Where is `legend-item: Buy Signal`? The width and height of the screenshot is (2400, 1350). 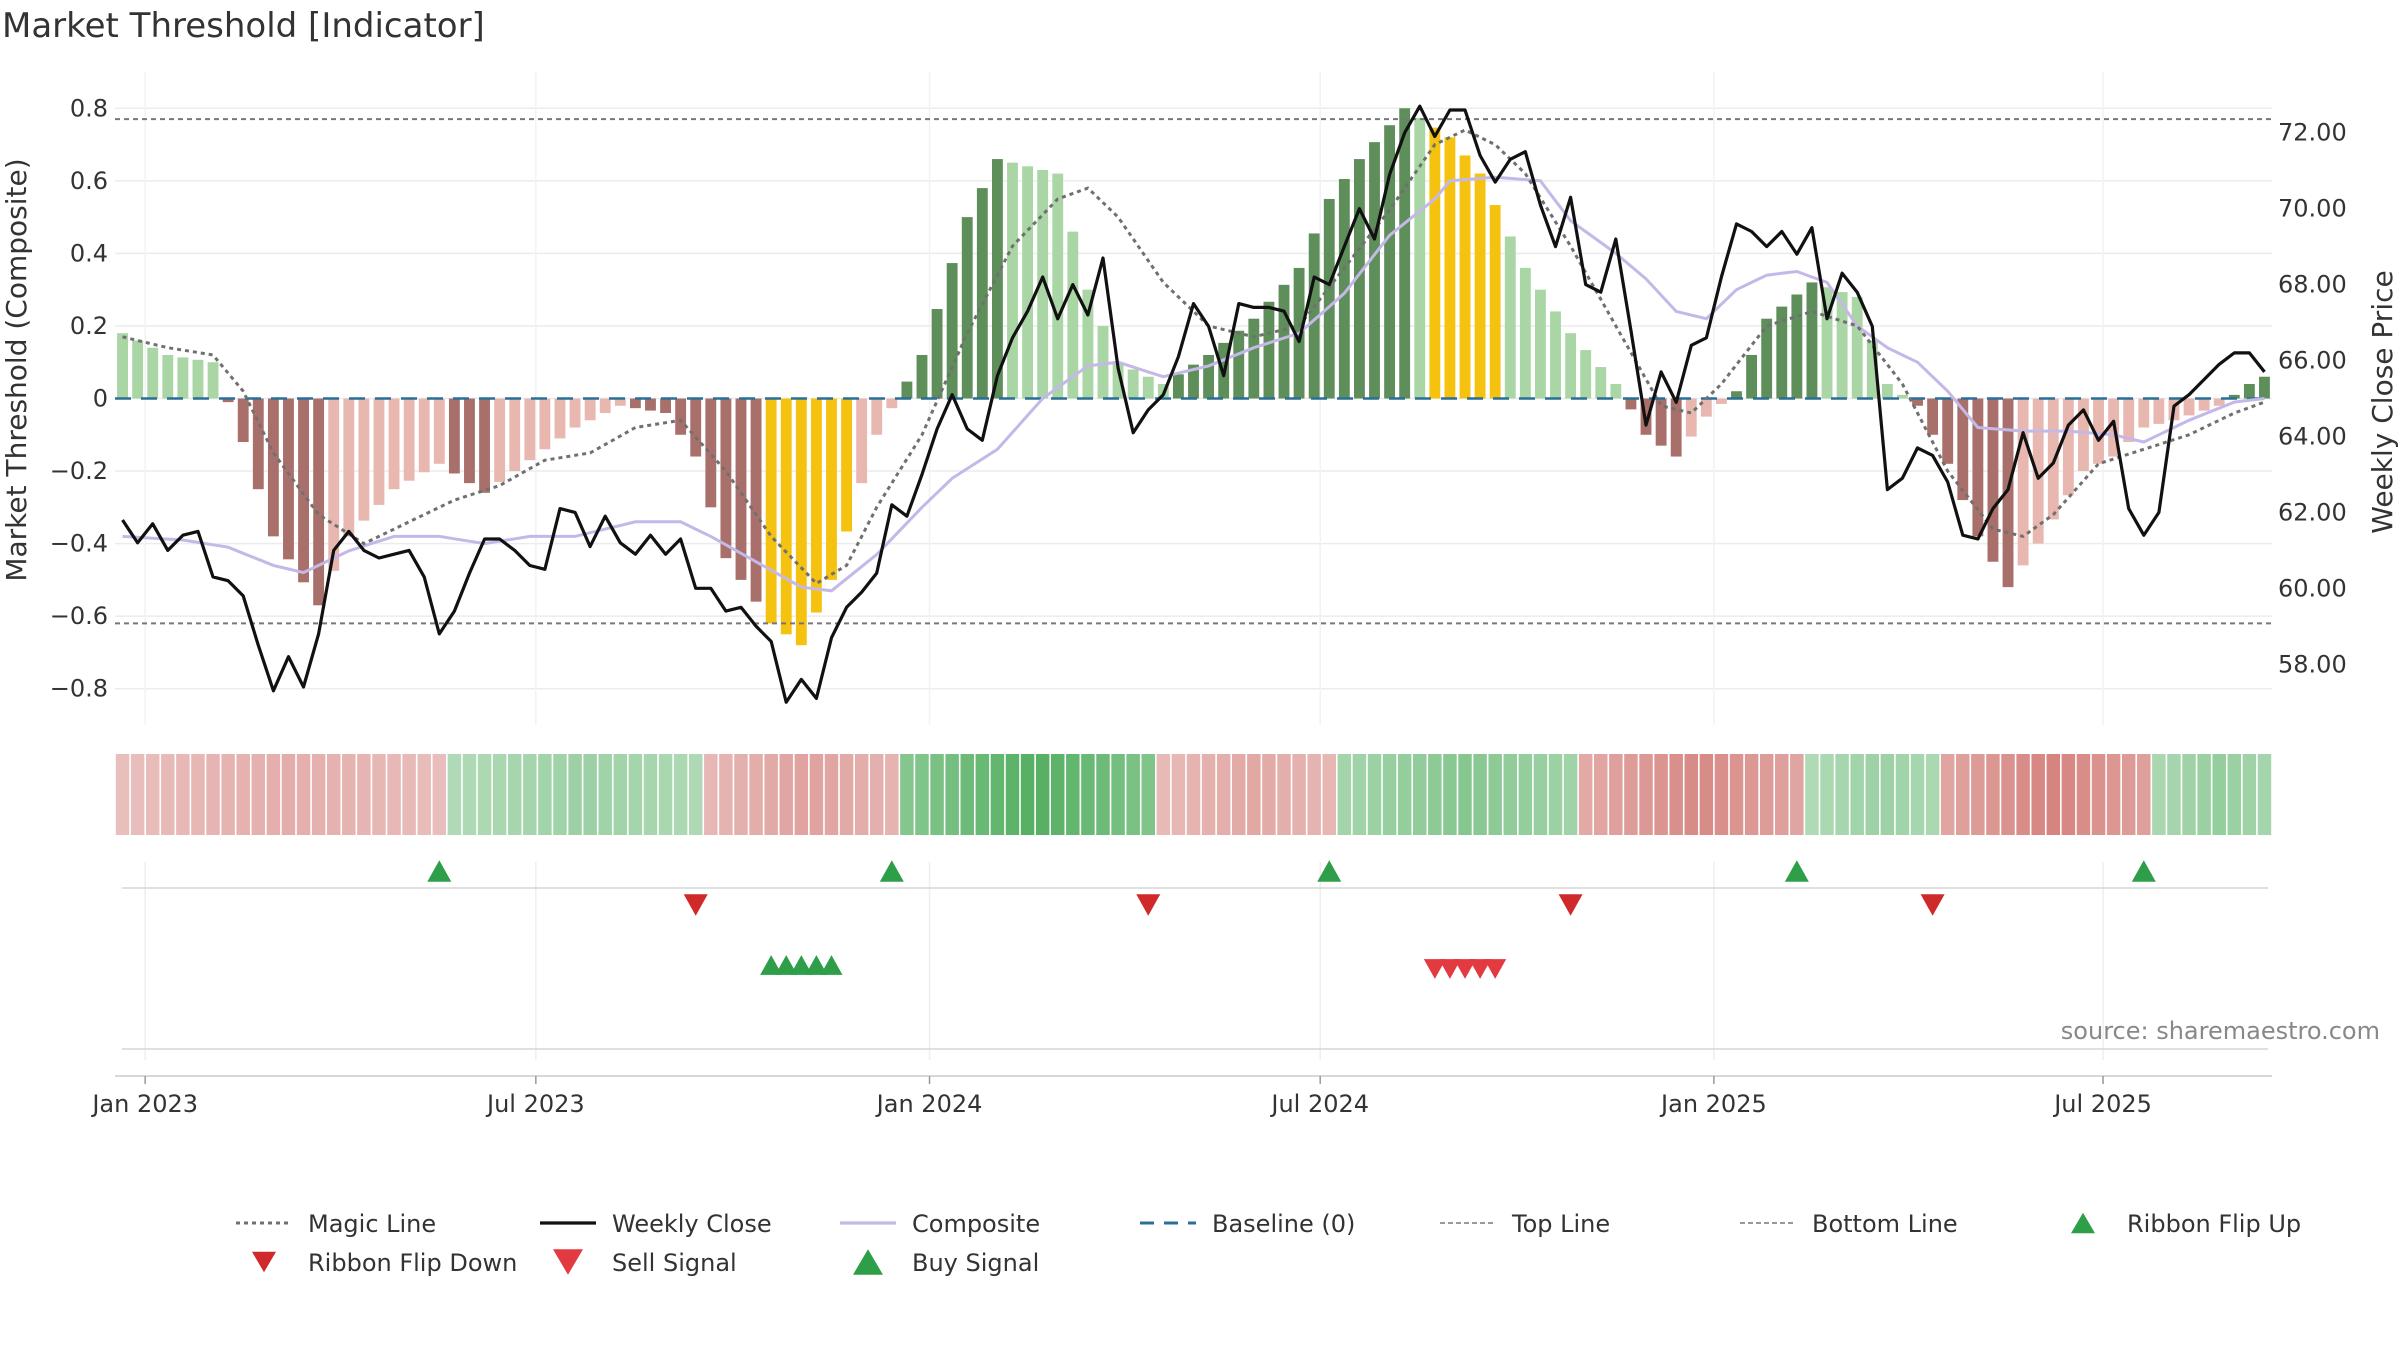
legend-item: Buy Signal is located at coordinates (946, 1263).